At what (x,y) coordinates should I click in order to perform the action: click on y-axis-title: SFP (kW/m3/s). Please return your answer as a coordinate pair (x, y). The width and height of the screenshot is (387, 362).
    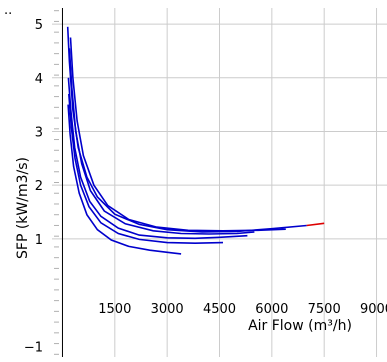
    Looking at the image, I should click on (23, 208).